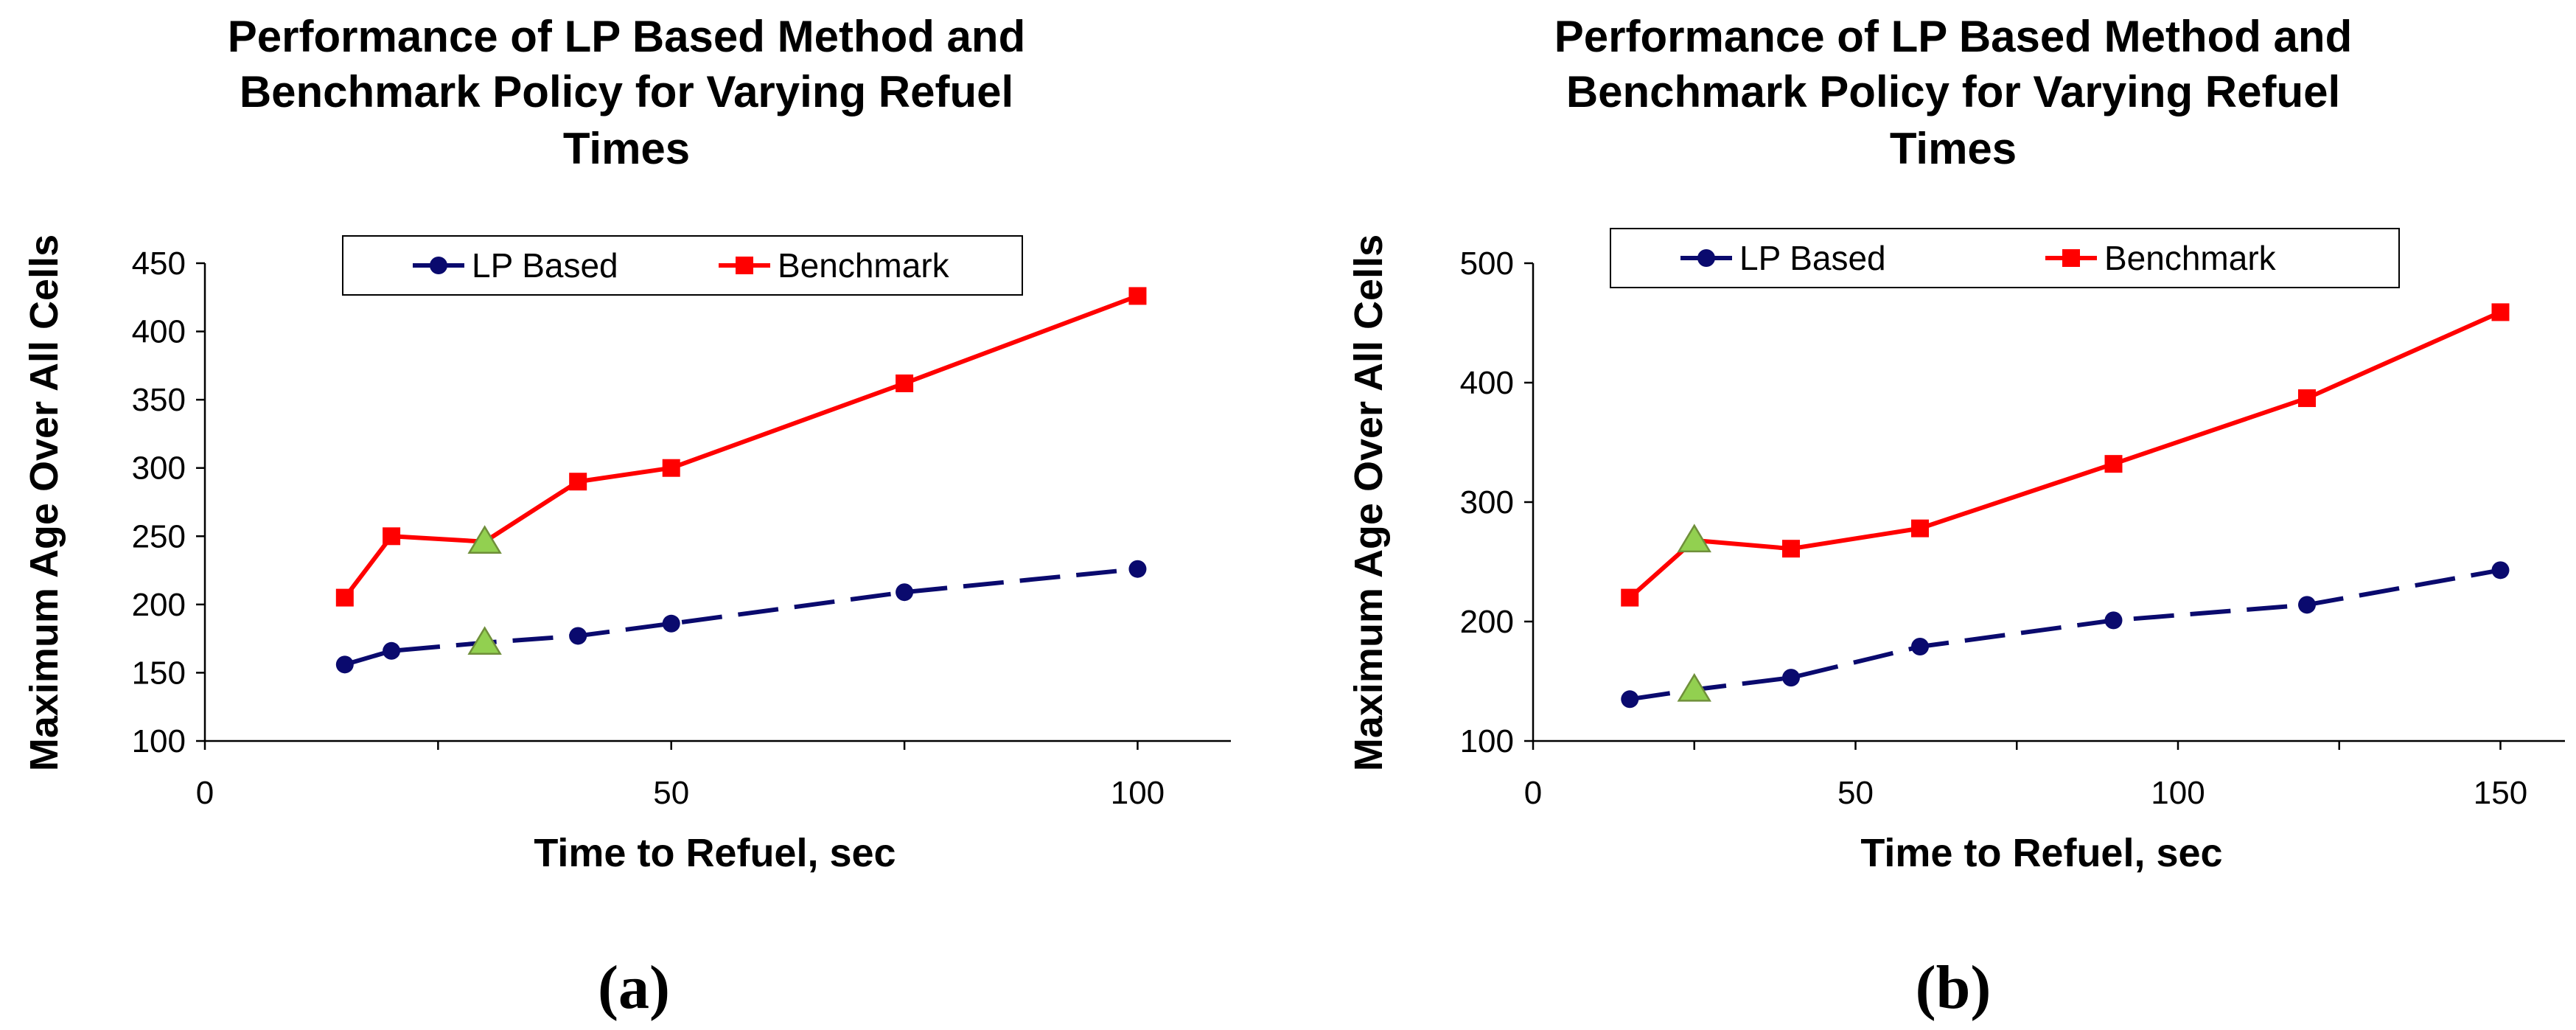 The image size is (2576, 1030). I want to click on panel-caption: (a), so click(634, 987).